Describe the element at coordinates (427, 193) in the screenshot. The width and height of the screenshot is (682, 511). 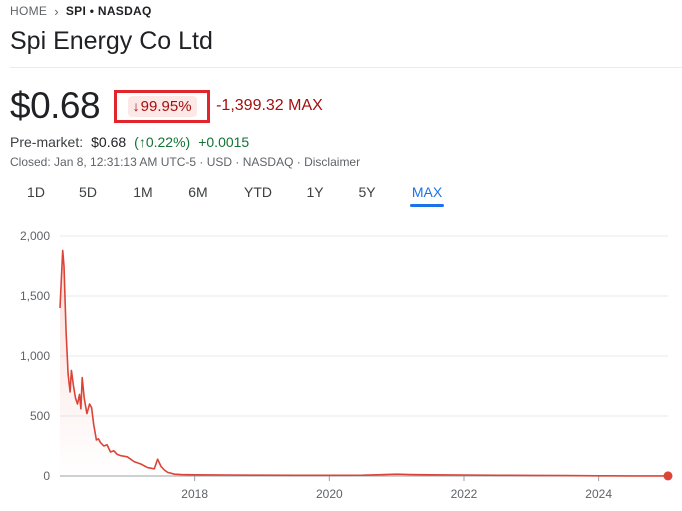
I see `tab-max: MAX` at that location.